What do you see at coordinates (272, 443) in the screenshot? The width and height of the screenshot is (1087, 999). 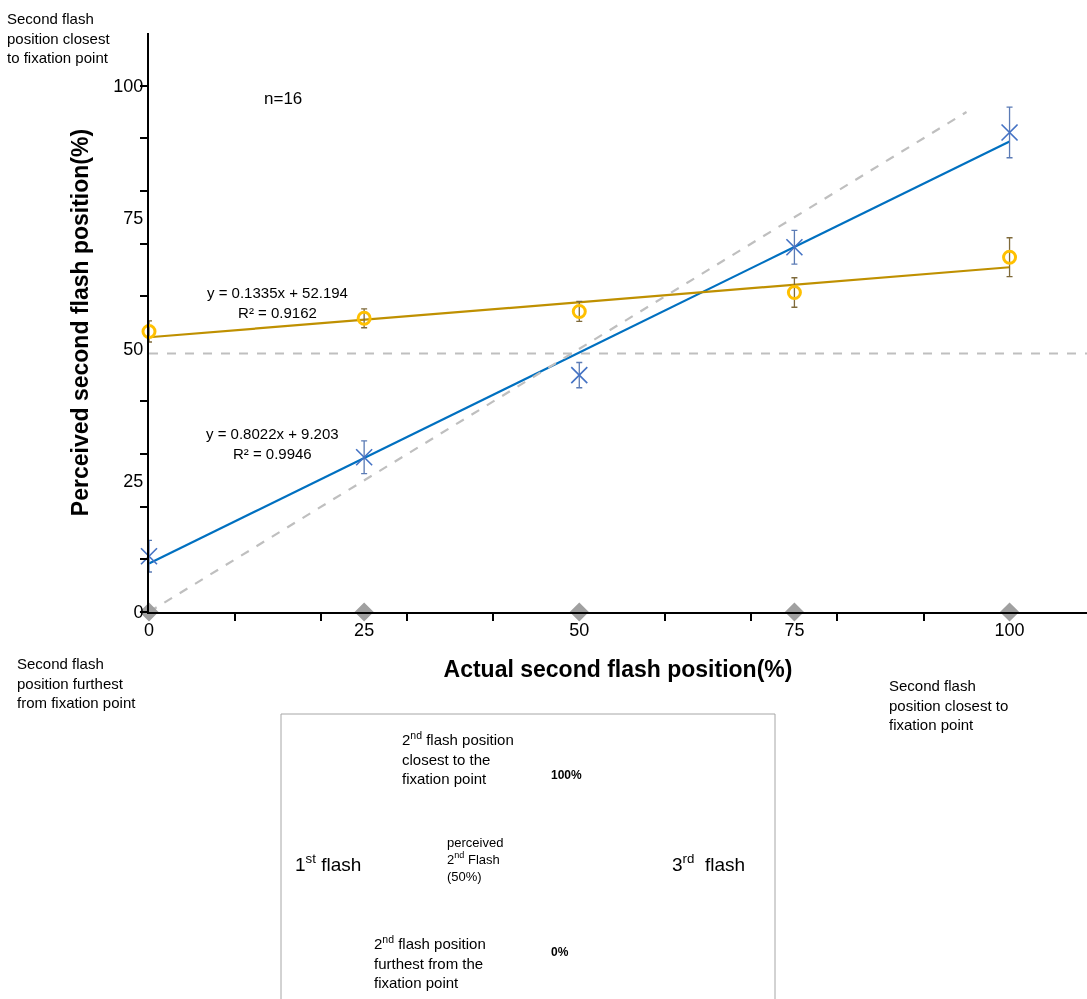 I see `annotation: y = 0.8022x + 9.203 R² = 0.9946` at bounding box center [272, 443].